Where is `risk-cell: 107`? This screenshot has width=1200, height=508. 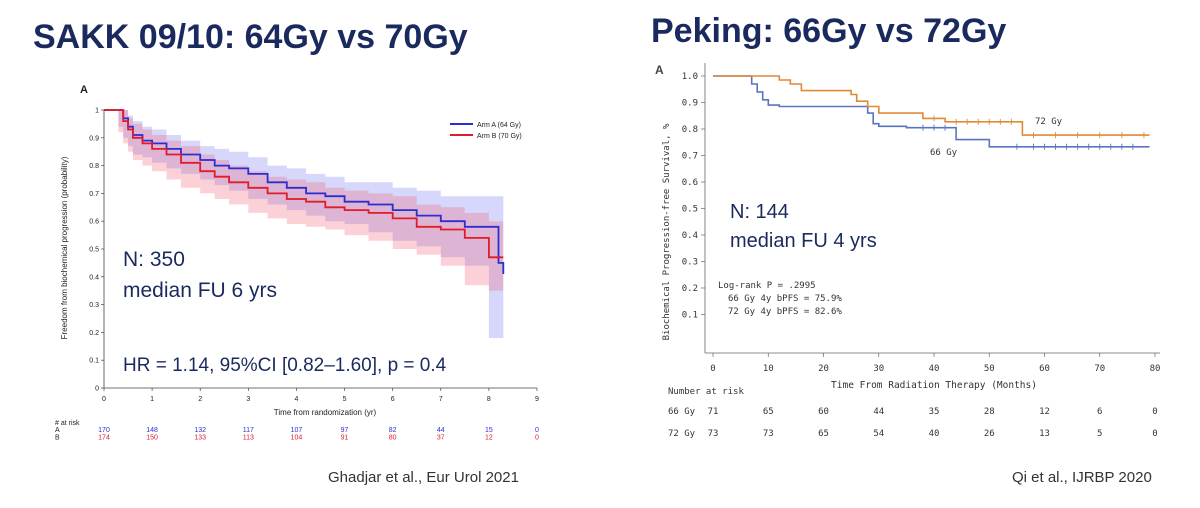
risk-cell: 107 is located at coordinates (297, 430).